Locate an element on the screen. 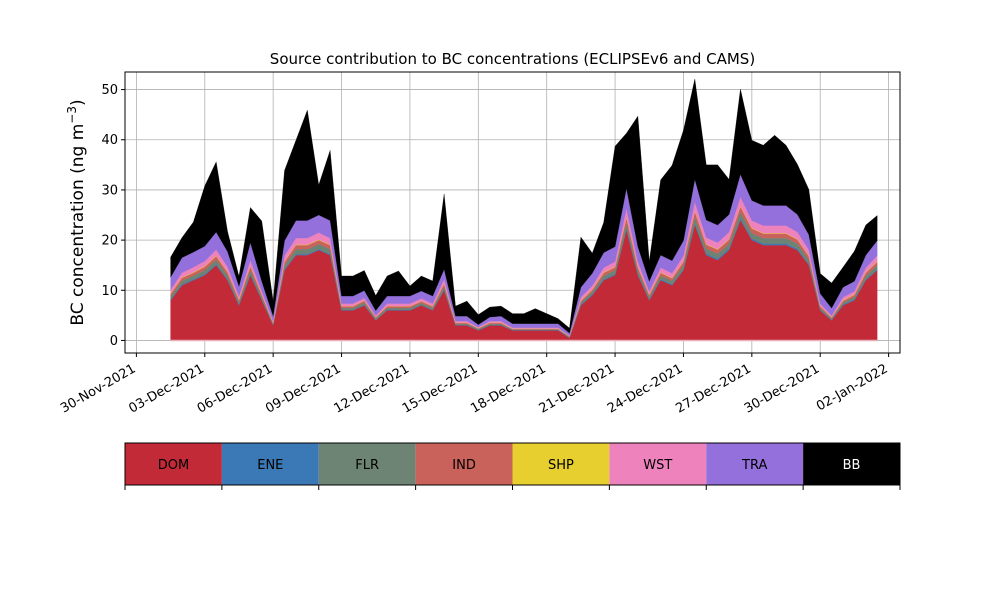 This screenshot has width=1000, height=600. y-axis-label: BC concentration (ng m−3) is located at coordinates (76, 212).